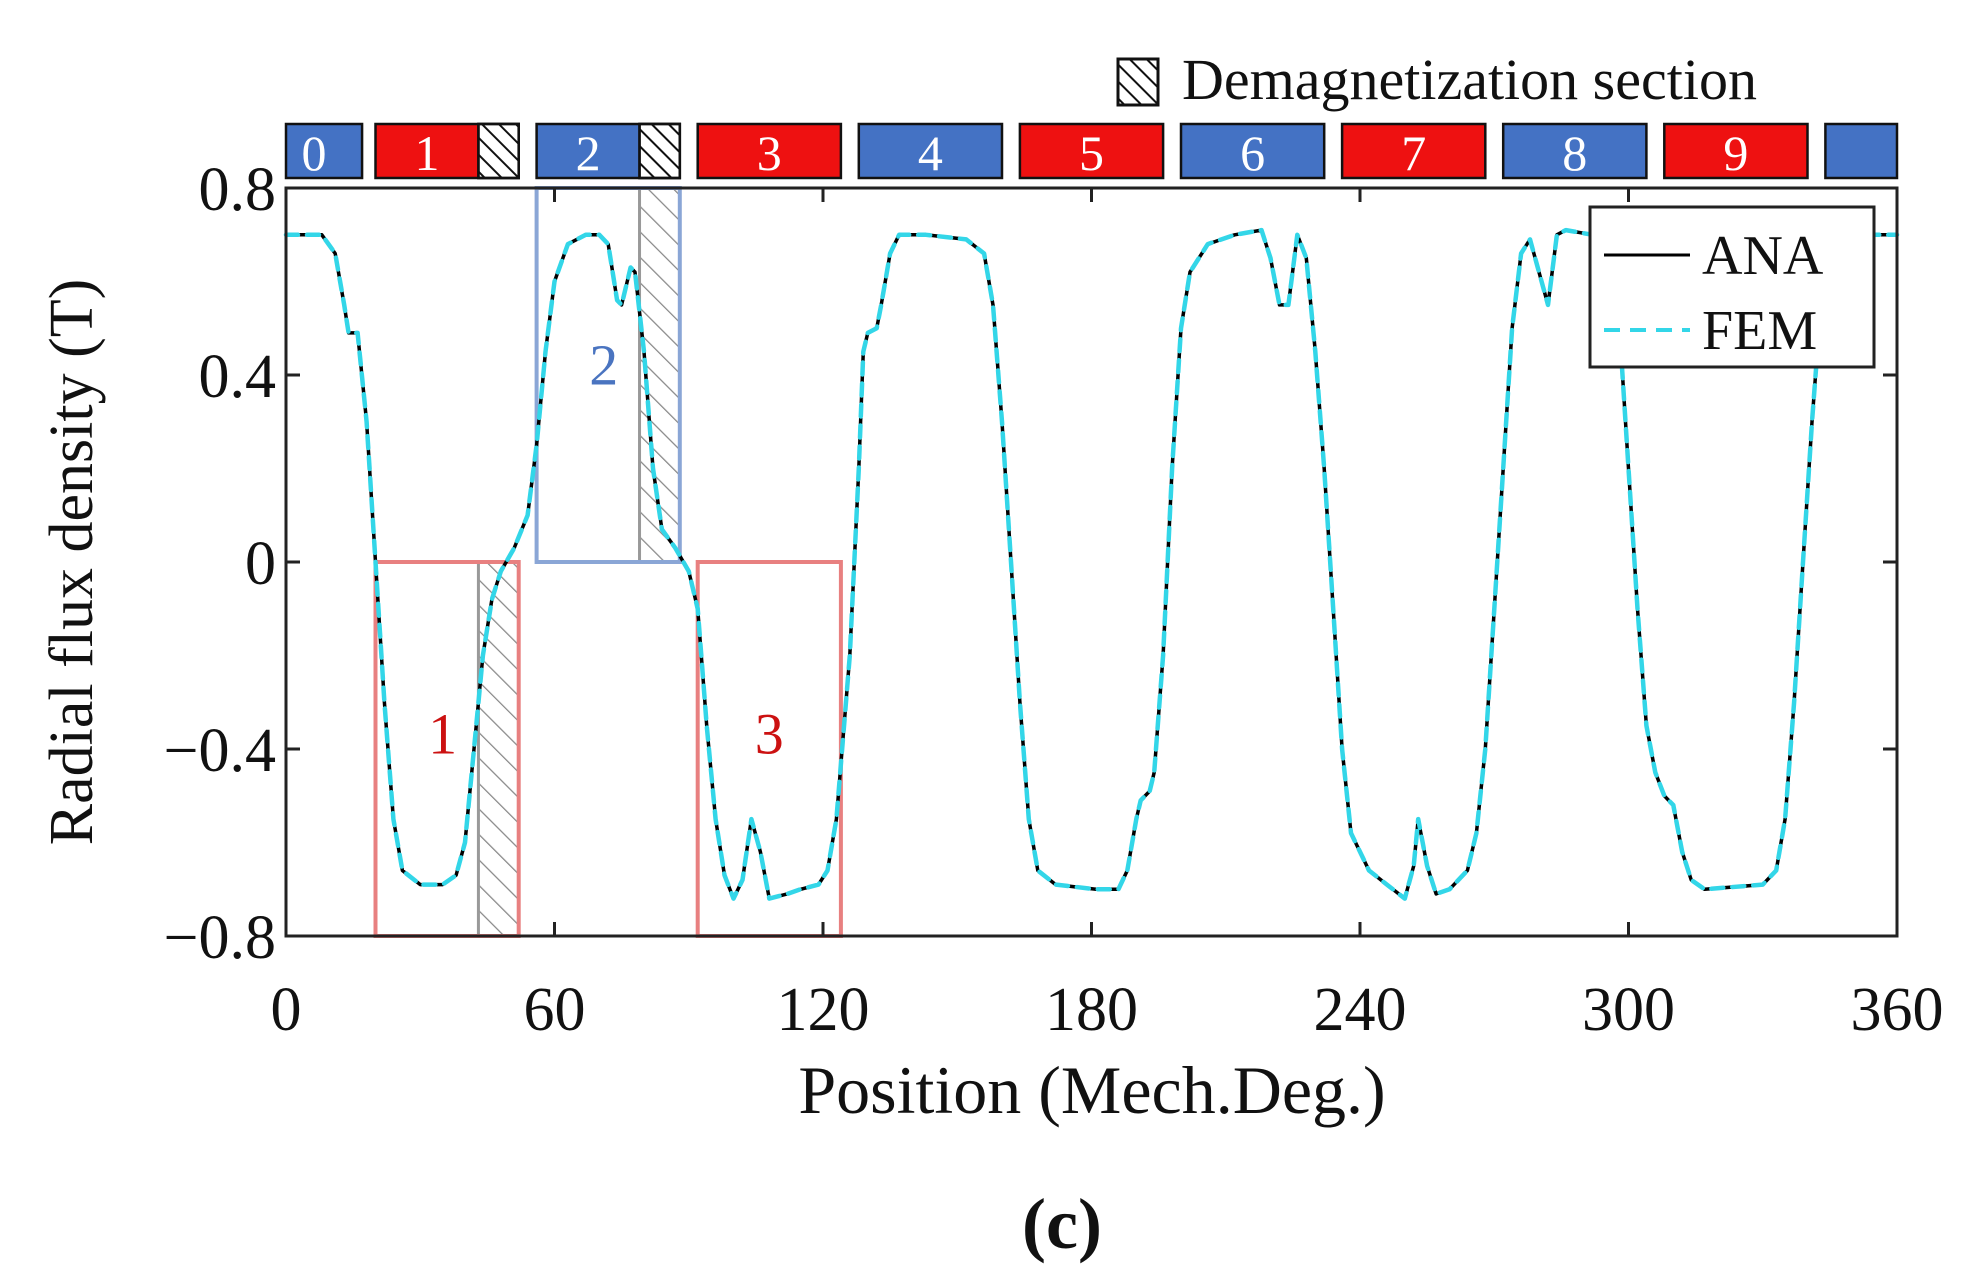 This screenshot has width=1975, height=1273. What do you see at coordinates (1759, 331) in the screenshot?
I see `legend-label-fem: FEM` at bounding box center [1759, 331].